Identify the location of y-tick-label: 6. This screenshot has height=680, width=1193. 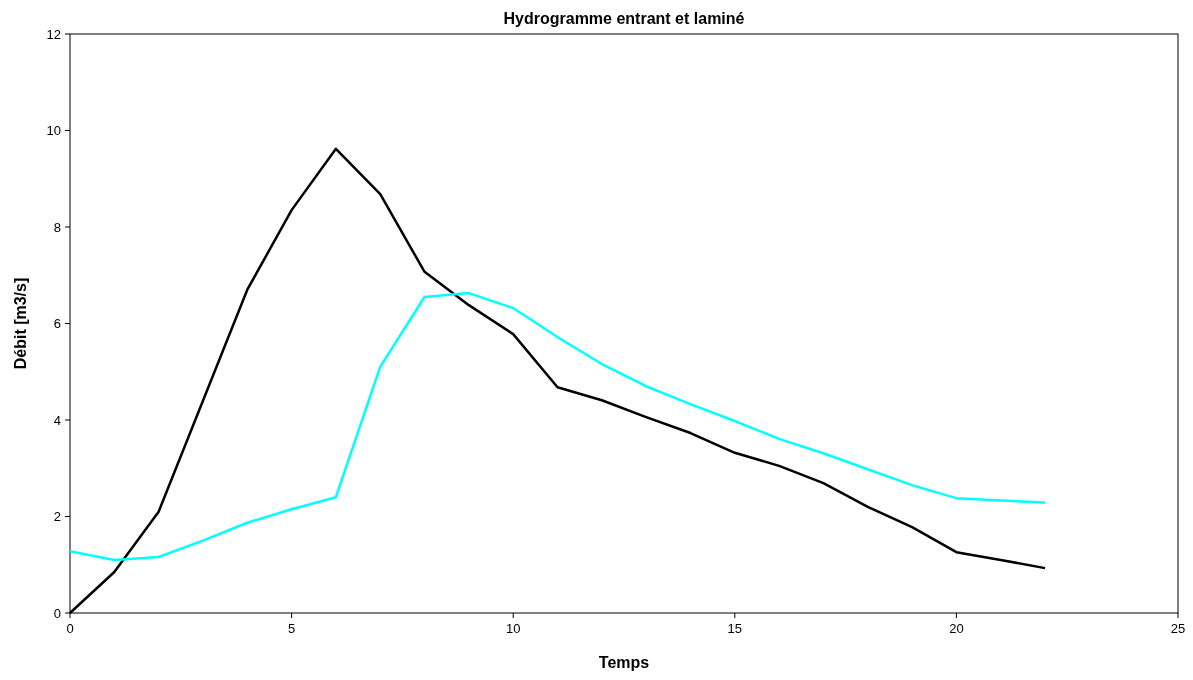
(57, 323).